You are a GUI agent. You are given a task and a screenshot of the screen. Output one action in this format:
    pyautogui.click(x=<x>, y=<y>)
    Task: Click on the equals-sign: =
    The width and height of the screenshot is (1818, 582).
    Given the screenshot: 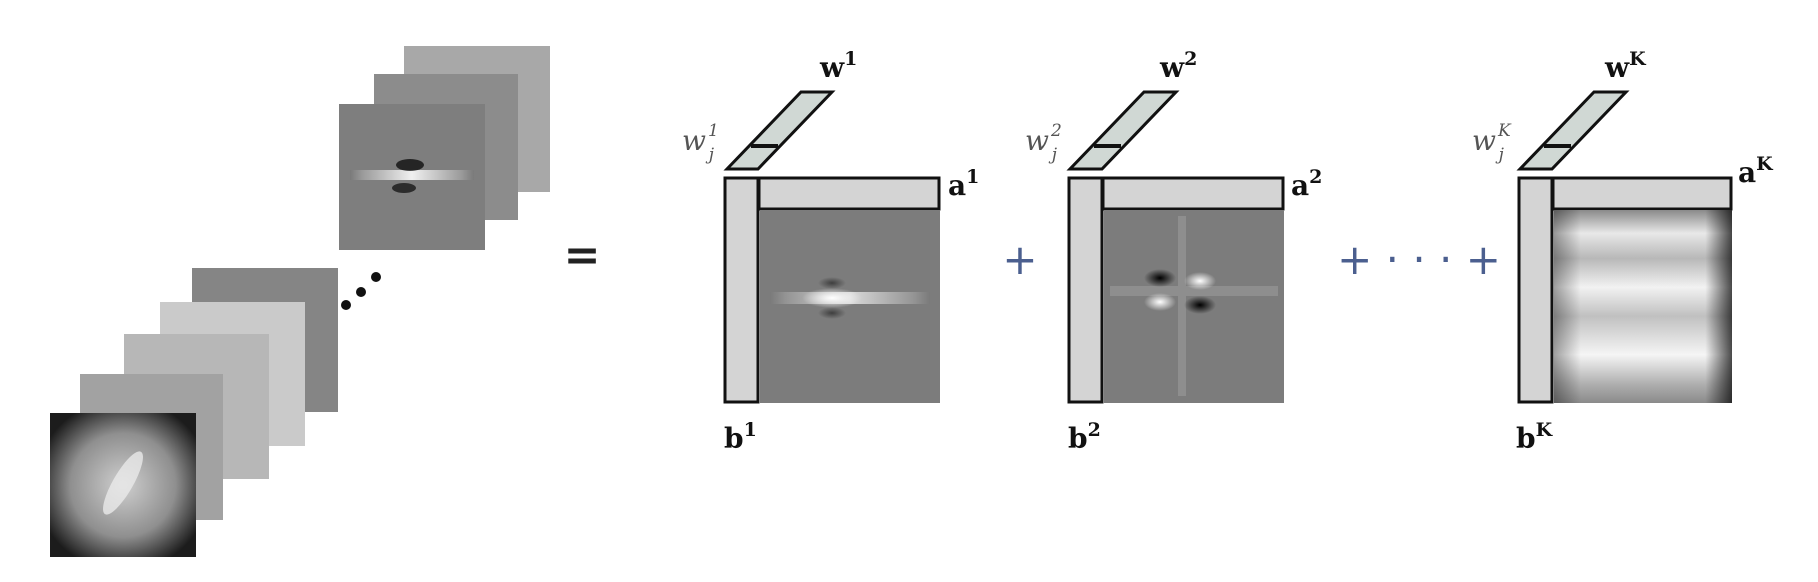 What is the action you would take?
    pyautogui.click(x=582, y=255)
    